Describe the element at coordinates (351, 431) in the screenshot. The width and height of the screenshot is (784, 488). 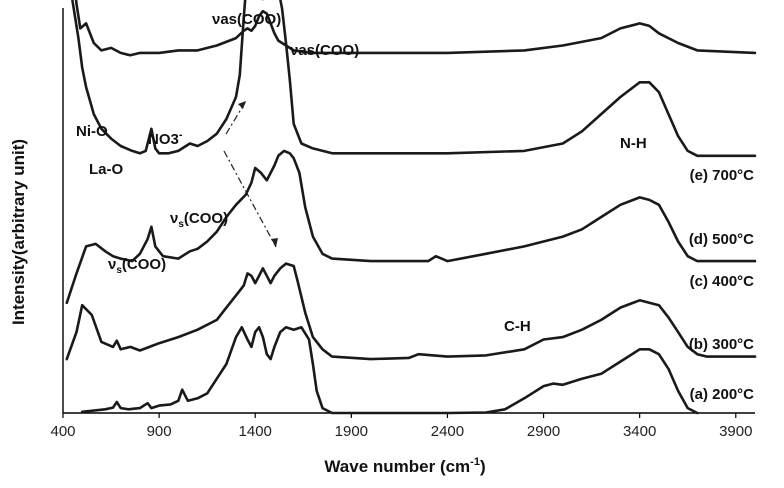
I see `x-tick-label-3: 1900` at that location.